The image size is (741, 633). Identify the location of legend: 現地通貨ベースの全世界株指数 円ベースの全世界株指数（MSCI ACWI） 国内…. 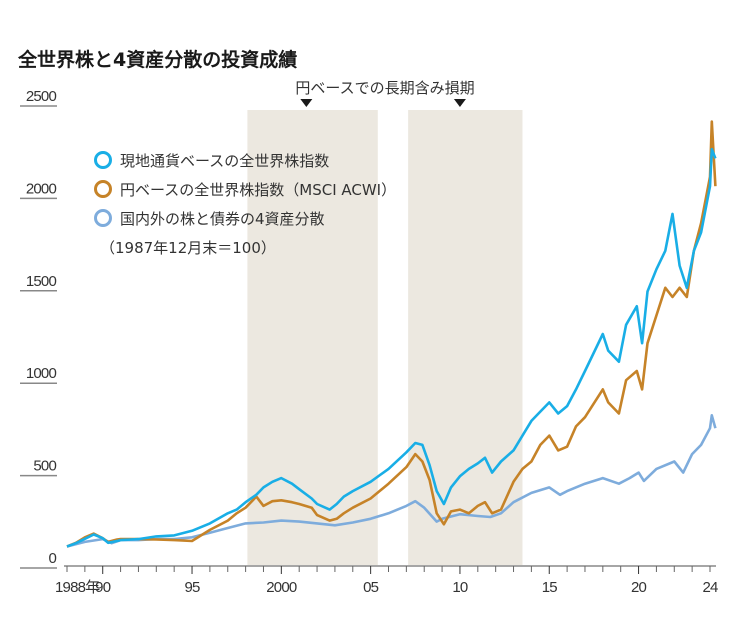
(245, 204).